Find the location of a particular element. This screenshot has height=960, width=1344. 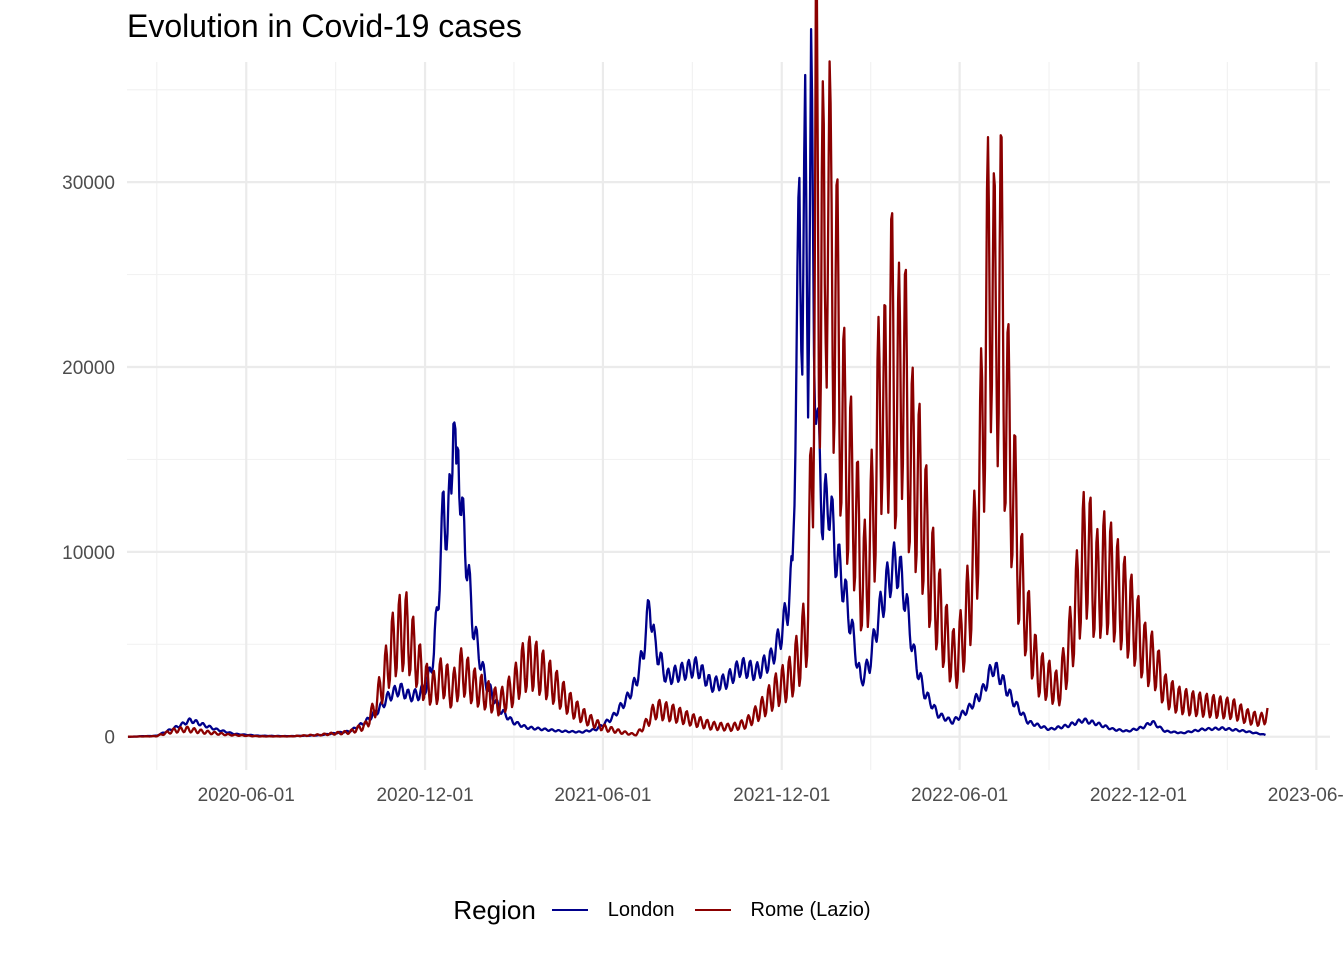

x-tick-label: 2022-06-01 is located at coordinates (959, 795).